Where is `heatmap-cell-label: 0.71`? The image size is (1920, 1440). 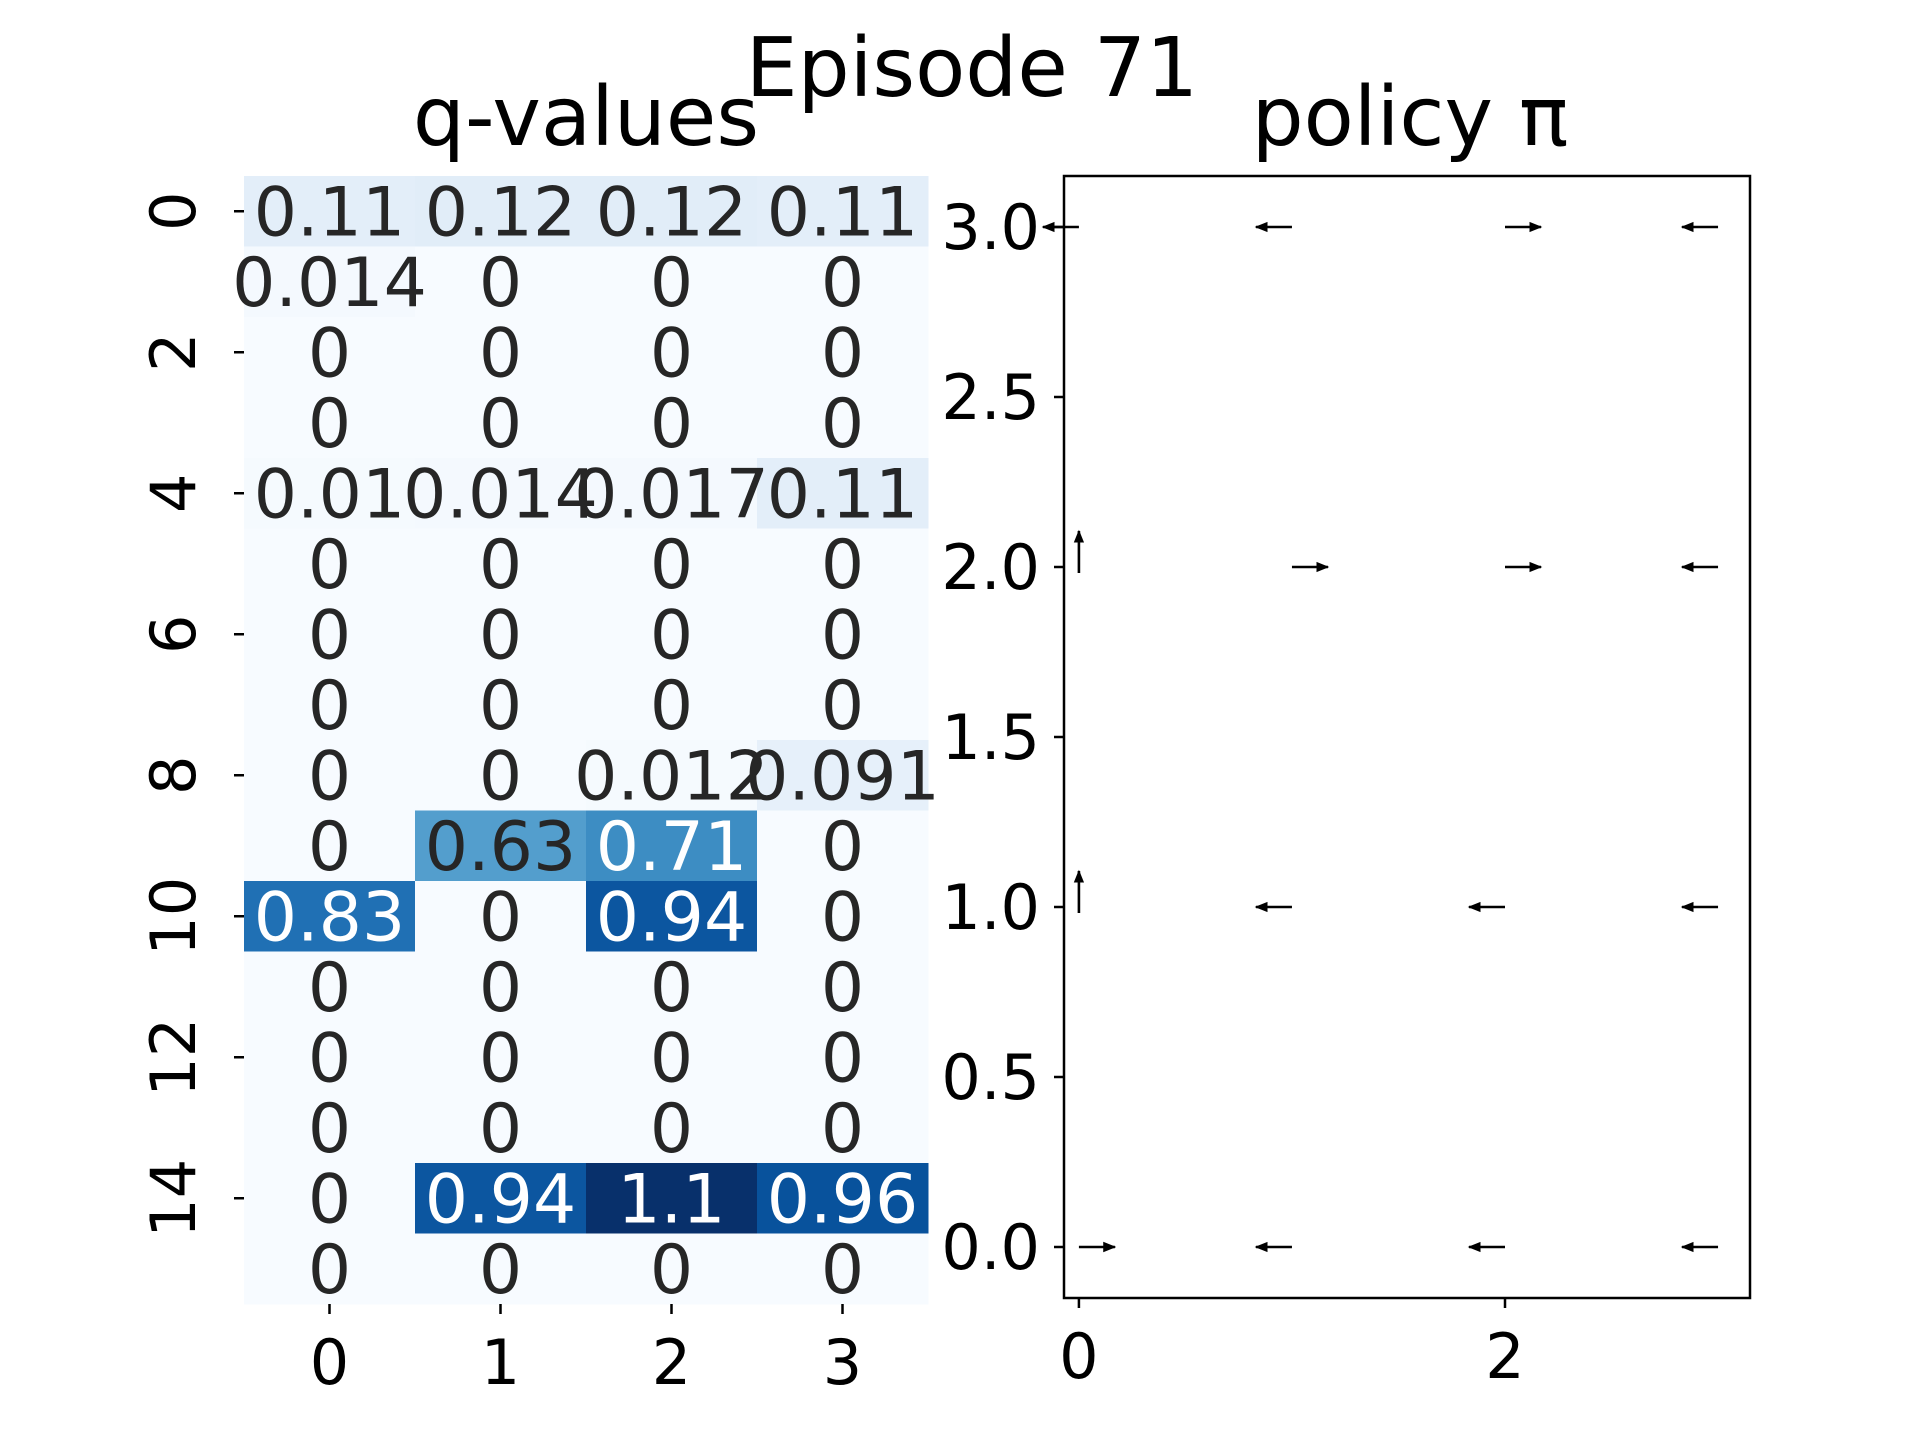 heatmap-cell-label: 0.71 is located at coordinates (671, 847).